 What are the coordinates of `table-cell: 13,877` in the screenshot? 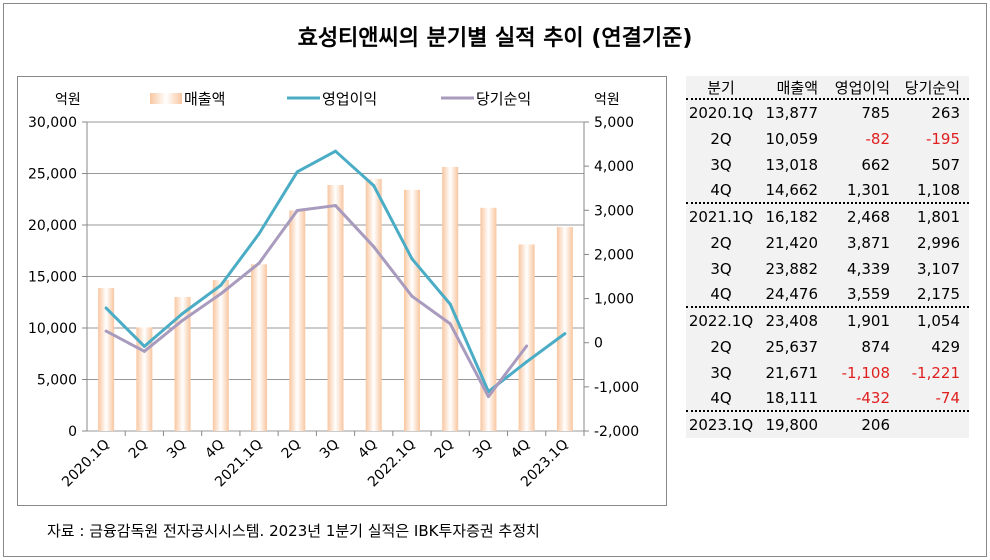 It's located at (792, 113).